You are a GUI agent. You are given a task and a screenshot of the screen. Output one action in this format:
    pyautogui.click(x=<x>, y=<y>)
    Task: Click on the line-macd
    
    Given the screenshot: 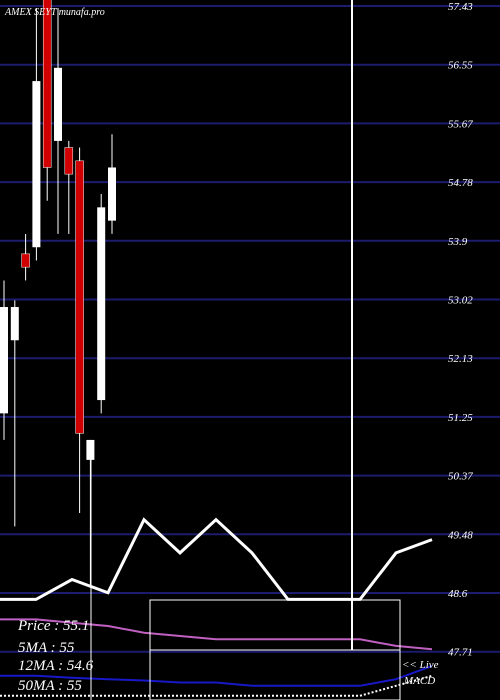 What is the action you would take?
    pyautogui.click(x=216, y=559)
    